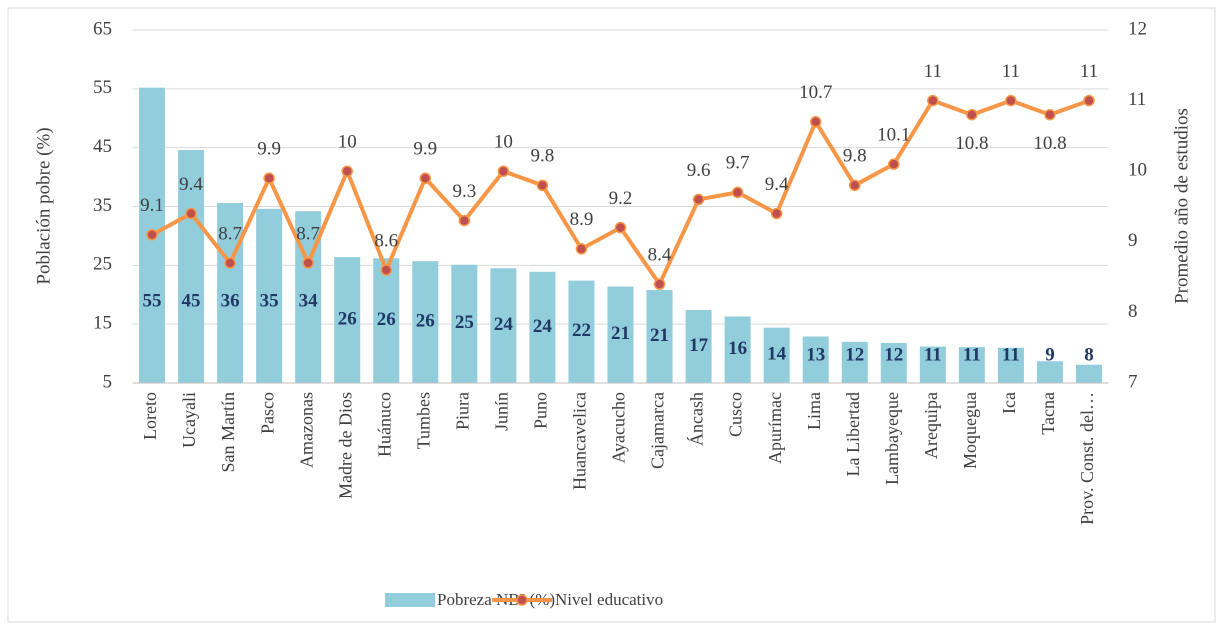 The width and height of the screenshot is (1223, 630). What do you see at coordinates (267, 413) in the screenshot?
I see `x-tick-label: Pasco` at bounding box center [267, 413].